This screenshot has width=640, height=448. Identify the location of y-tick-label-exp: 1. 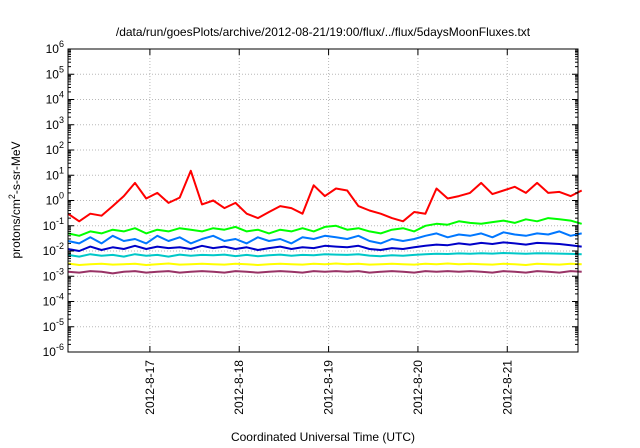
(61, 170).